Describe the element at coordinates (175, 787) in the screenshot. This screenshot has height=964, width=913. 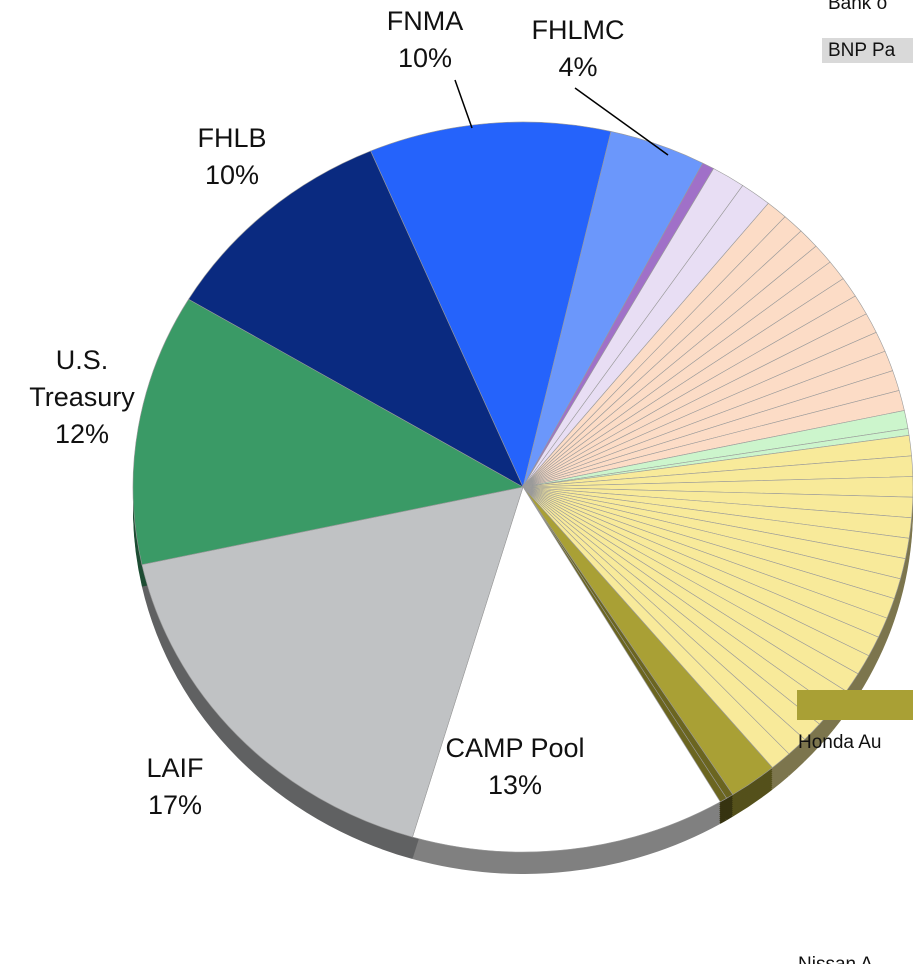
I see `slice-label: LAIF 17%` at that location.